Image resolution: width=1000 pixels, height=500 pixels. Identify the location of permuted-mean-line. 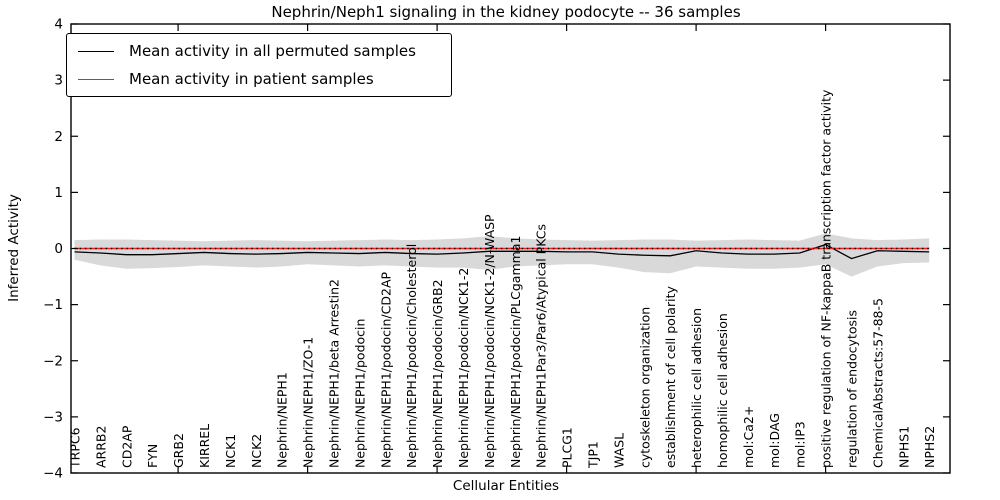
(502, 251).